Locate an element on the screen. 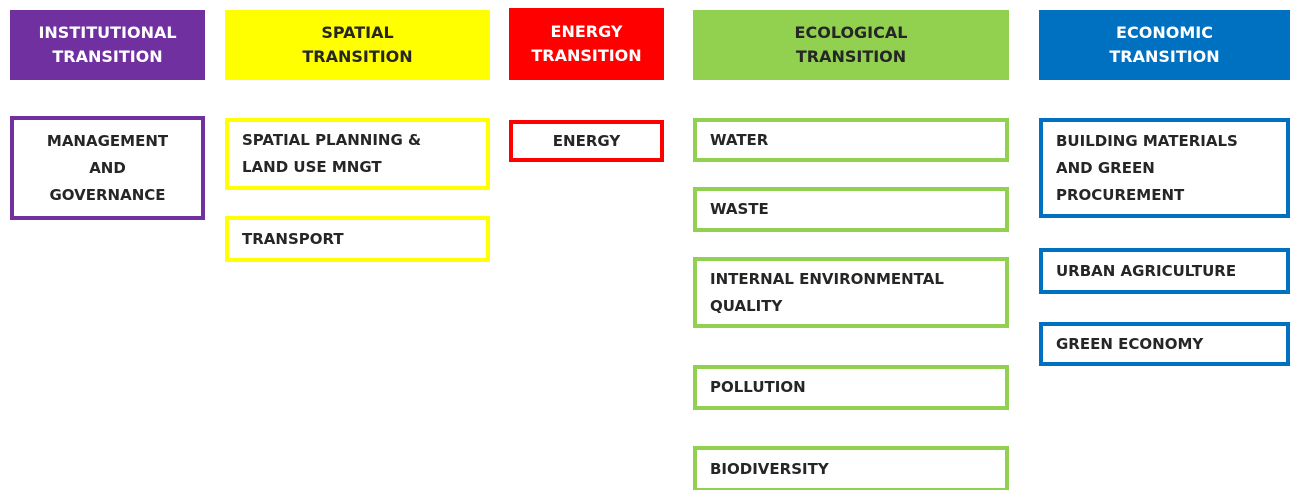  text-line: WASTE is located at coordinates (739, 209).